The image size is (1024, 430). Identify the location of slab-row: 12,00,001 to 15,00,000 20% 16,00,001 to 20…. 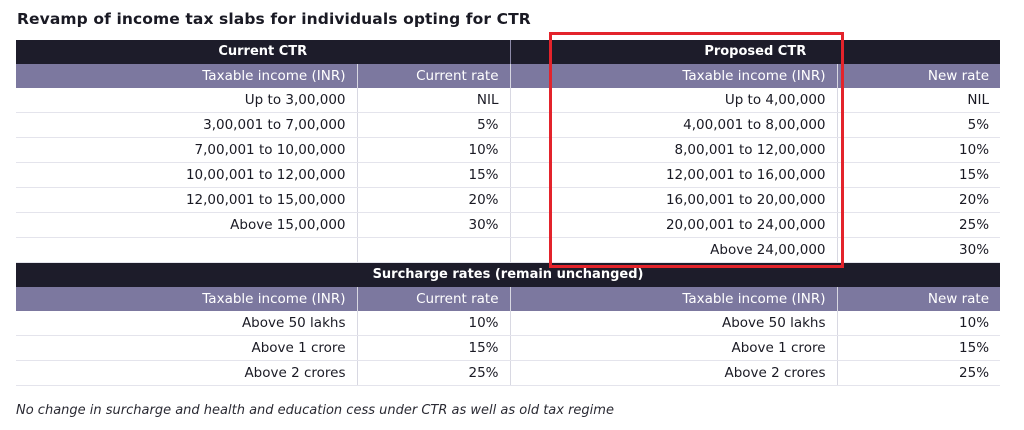
(508, 200).